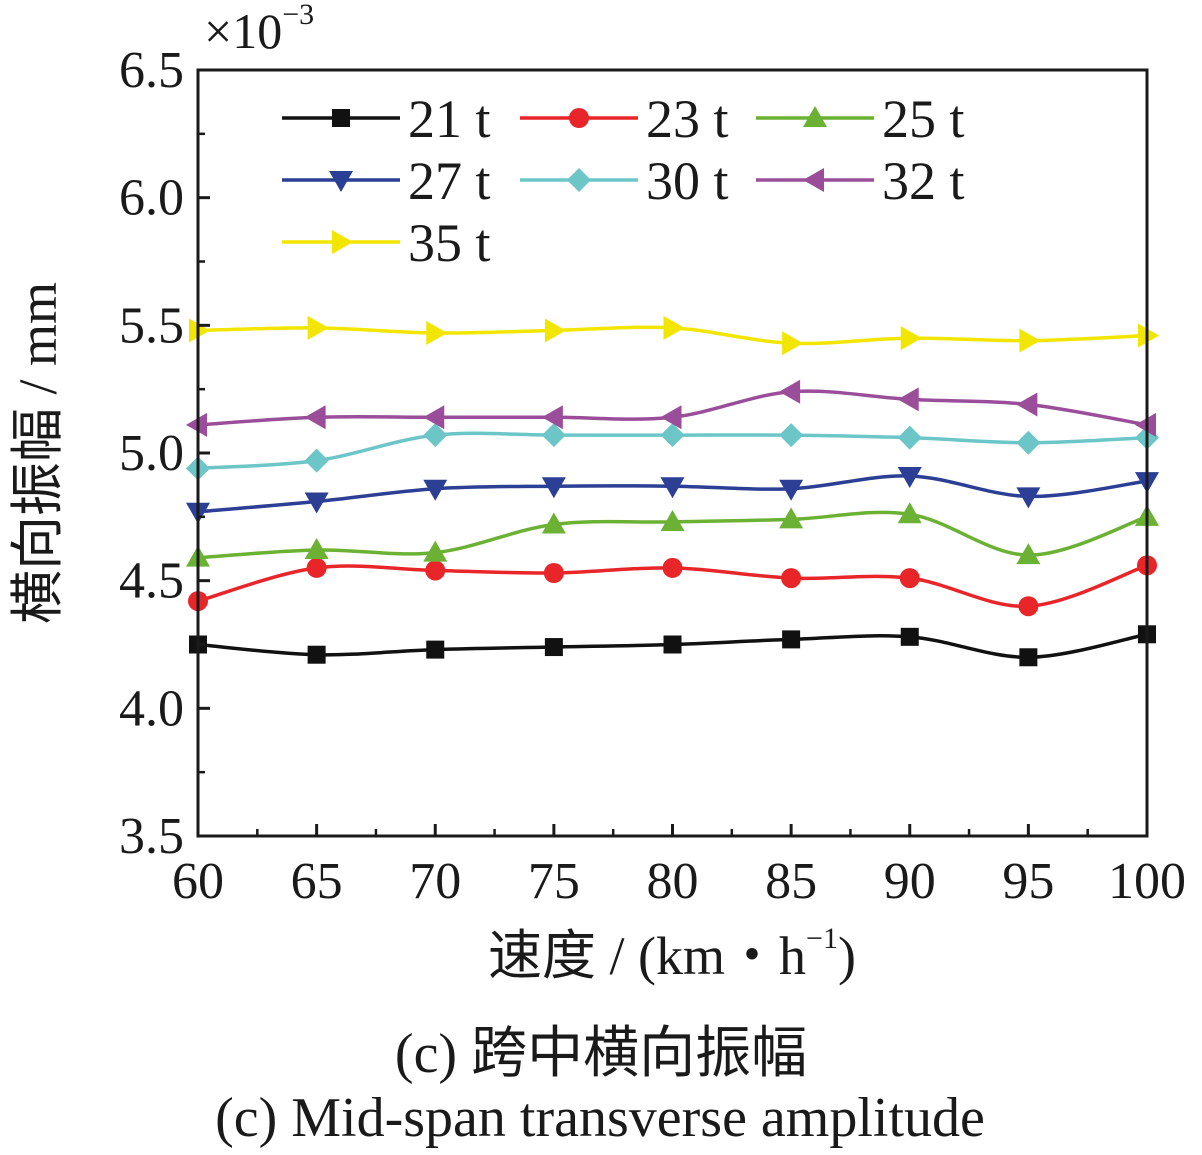 This screenshot has width=1202, height=1155. Describe the element at coordinates (435, 881) in the screenshot. I see `x-tick-label: 70` at that location.